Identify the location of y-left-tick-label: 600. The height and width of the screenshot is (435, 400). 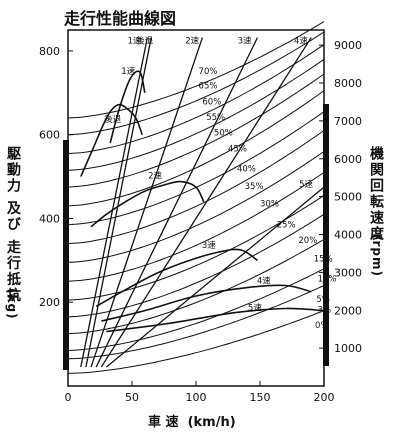
(49, 135).